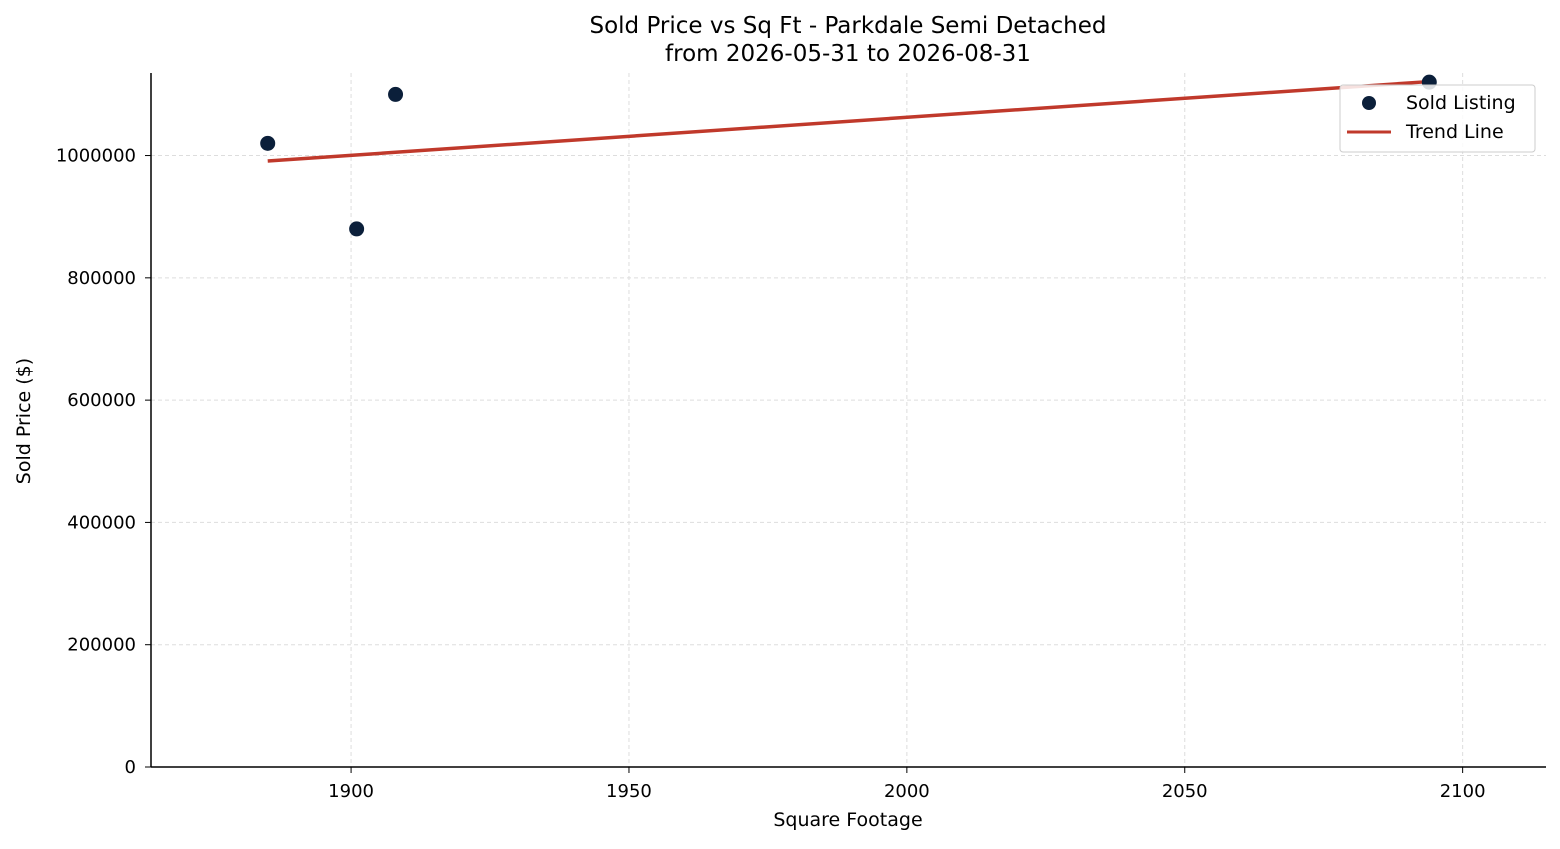  What do you see at coordinates (1185, 791) in the screenshot?
I see `x-tick-label: 2050` at bounding box center [1185, 791].